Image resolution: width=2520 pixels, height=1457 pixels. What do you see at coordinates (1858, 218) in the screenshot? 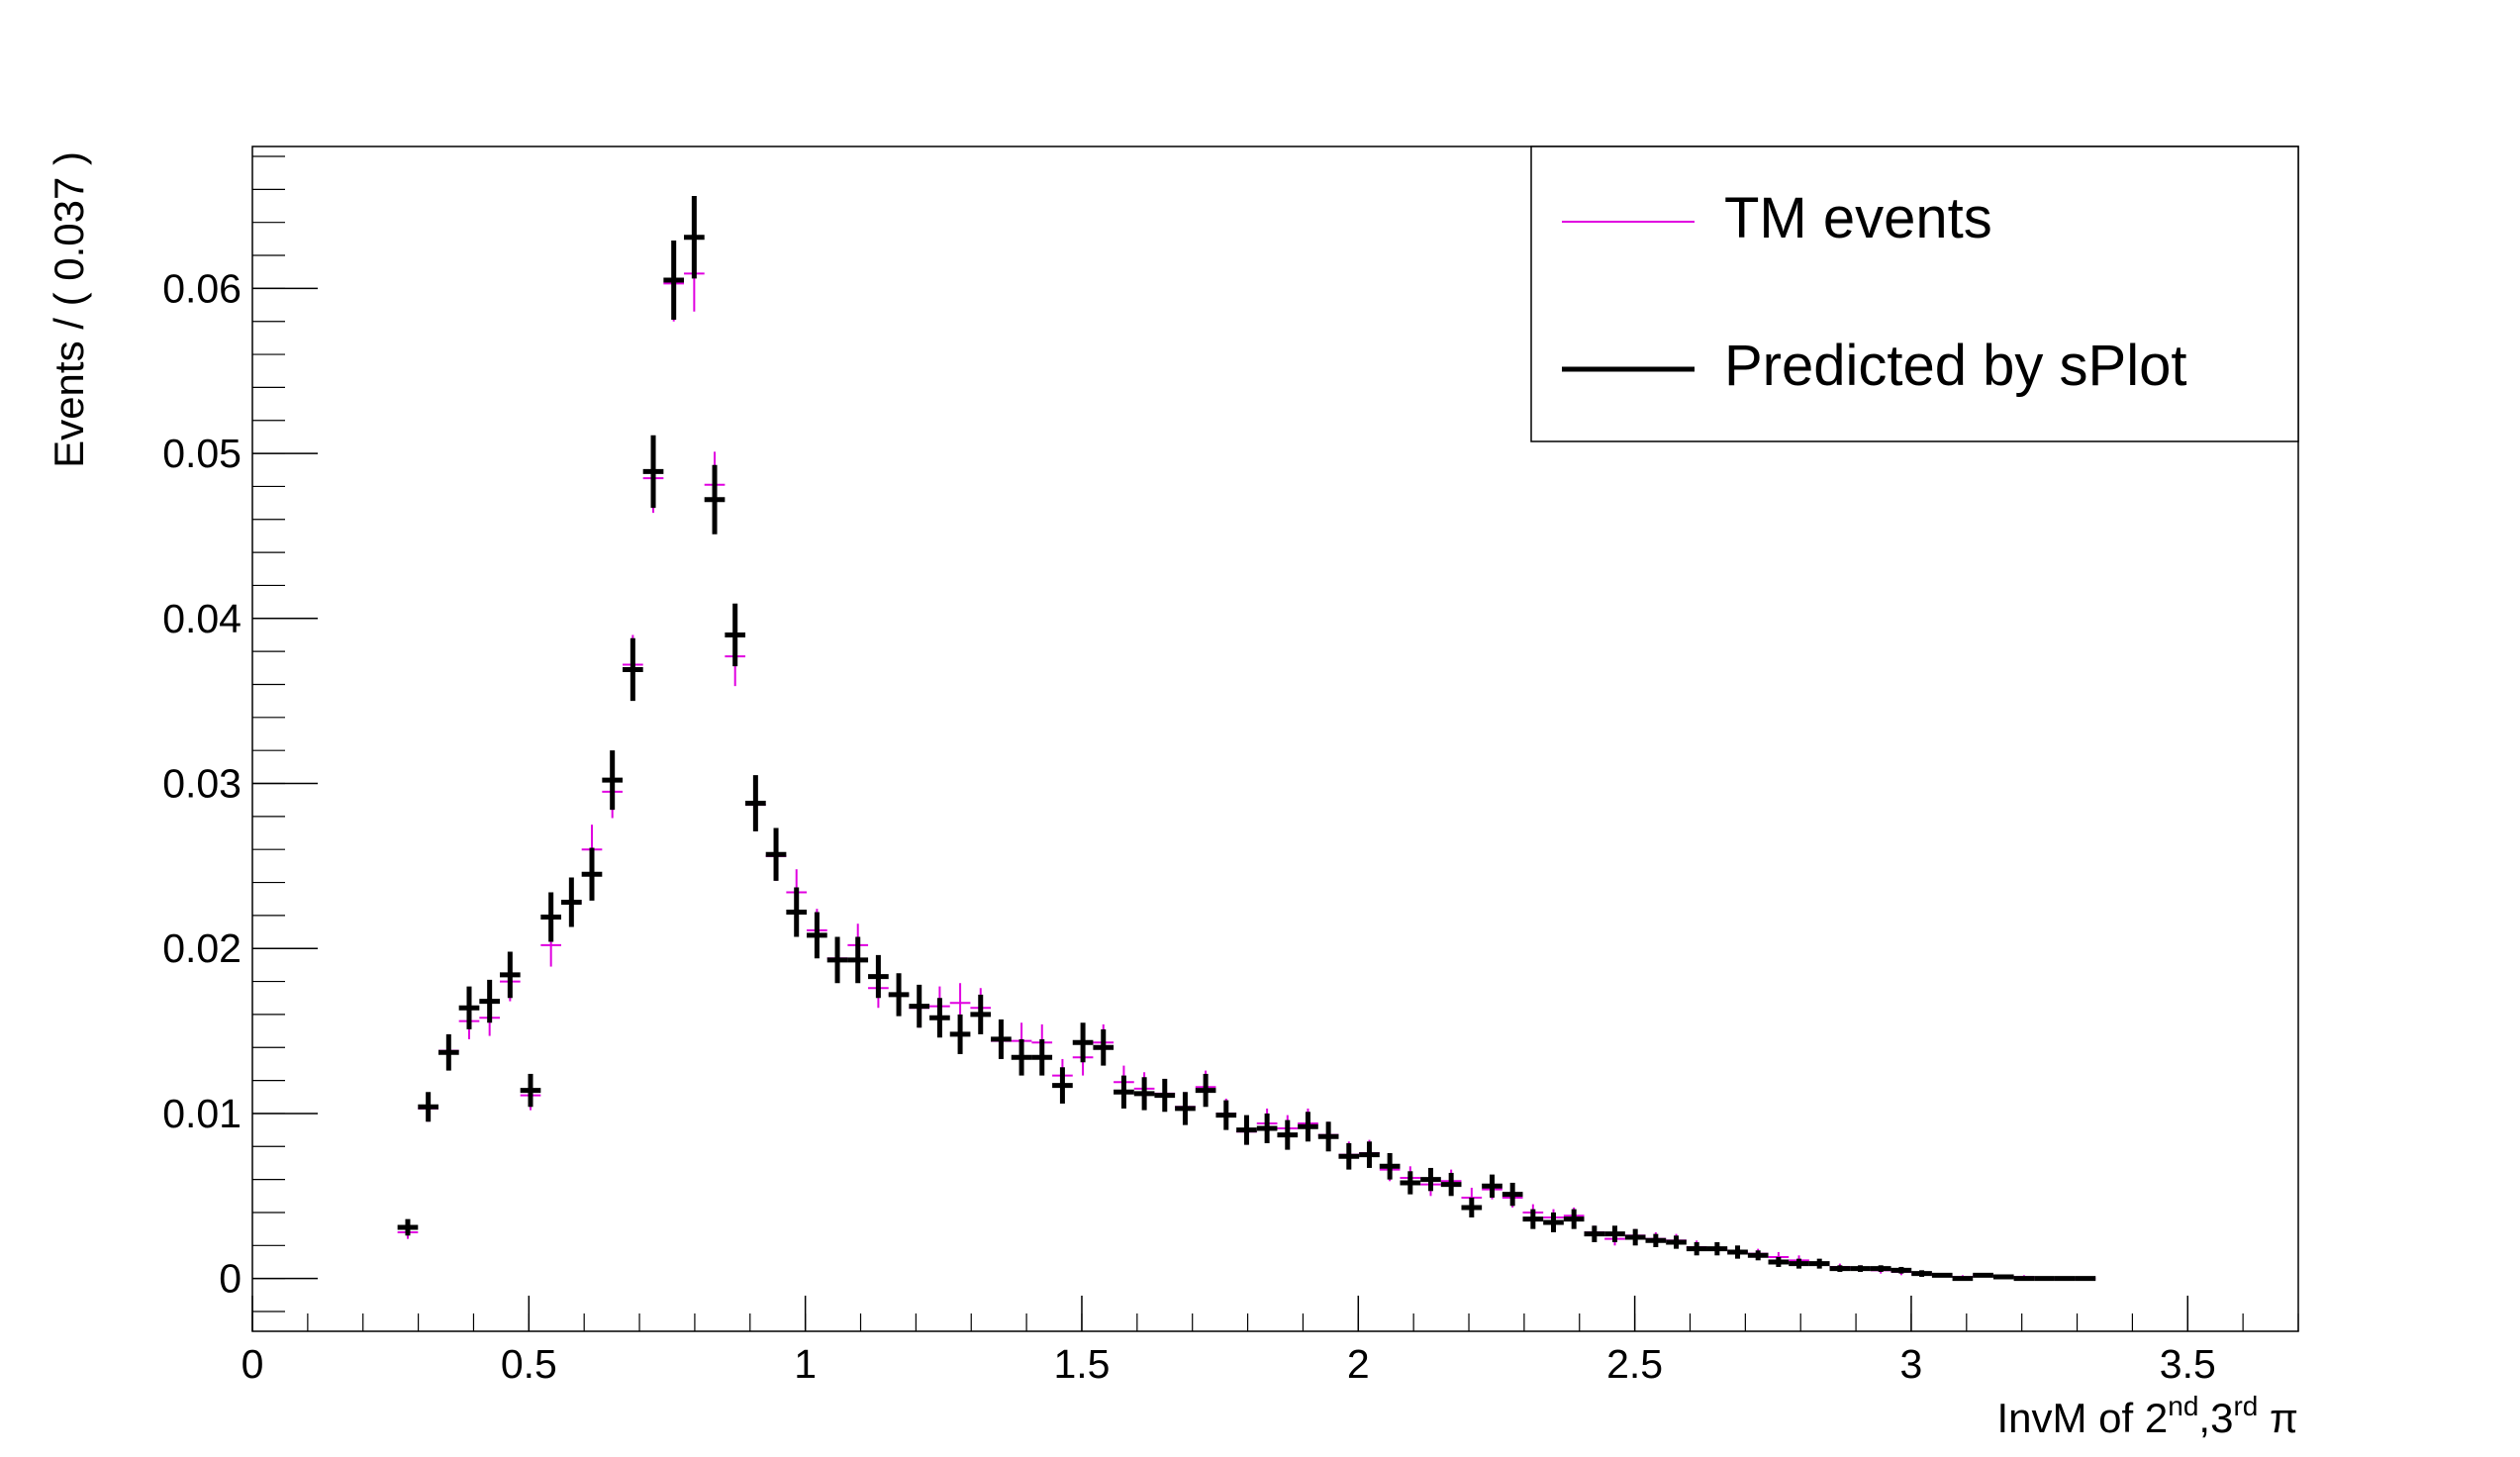
I see `legend-label-tm-events: TM events` at bounding box center [1858, 218].